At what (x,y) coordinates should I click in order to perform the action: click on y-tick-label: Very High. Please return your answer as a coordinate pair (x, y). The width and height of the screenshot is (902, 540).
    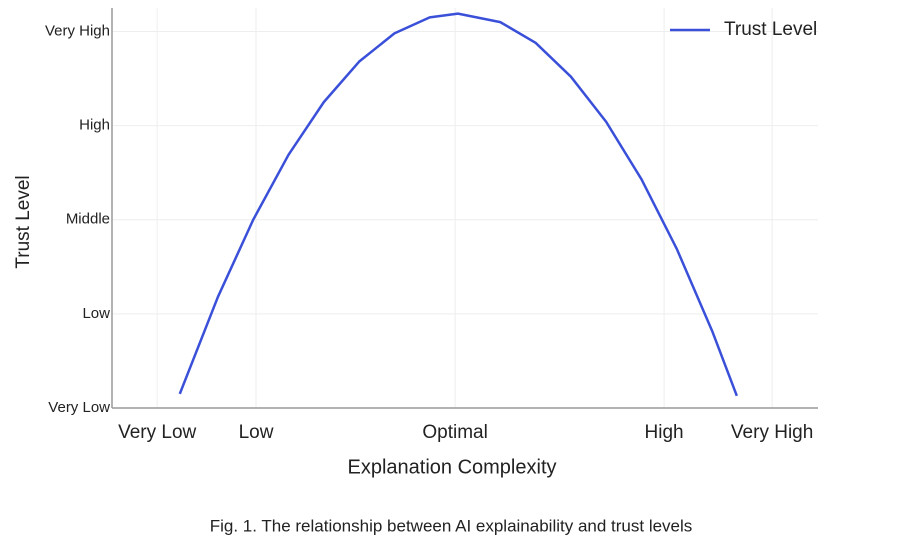
    Looking at the image, I should click on (77, 30).